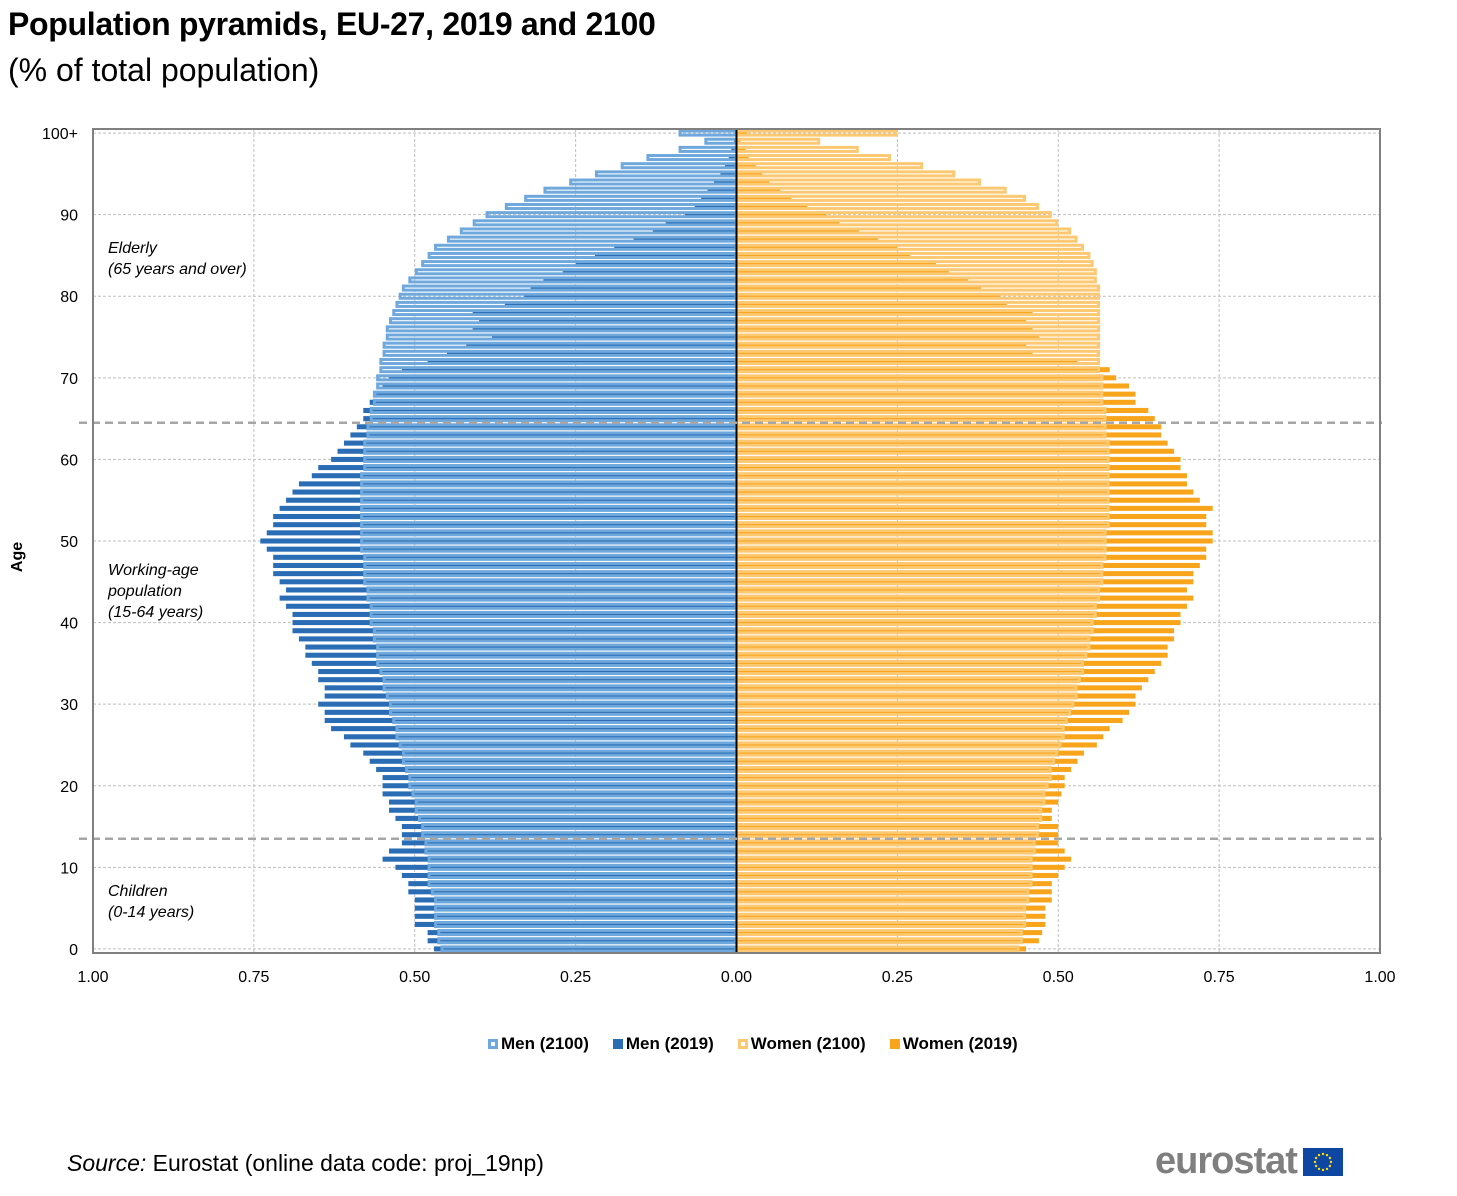  What do you see at coordinates (953, 1044) in the screenshot?
I see `legend-item-women-2019: Women (2019)` at bounding box center [953, 1044].